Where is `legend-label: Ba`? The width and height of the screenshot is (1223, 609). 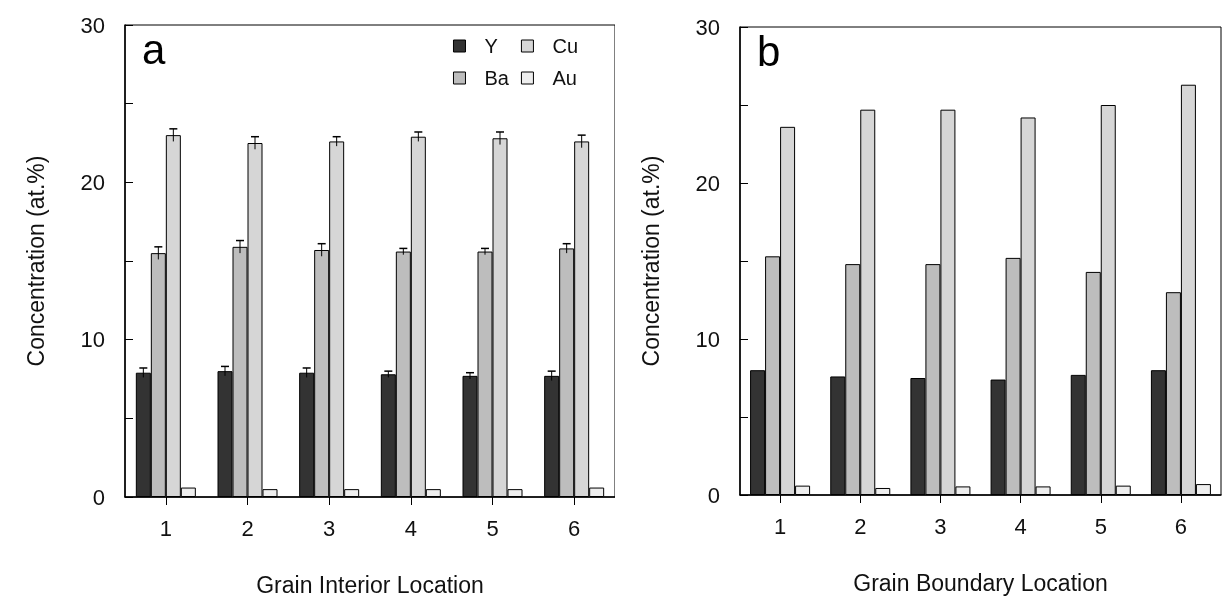 legend-label: Ba is located at coordinates (497, 78).